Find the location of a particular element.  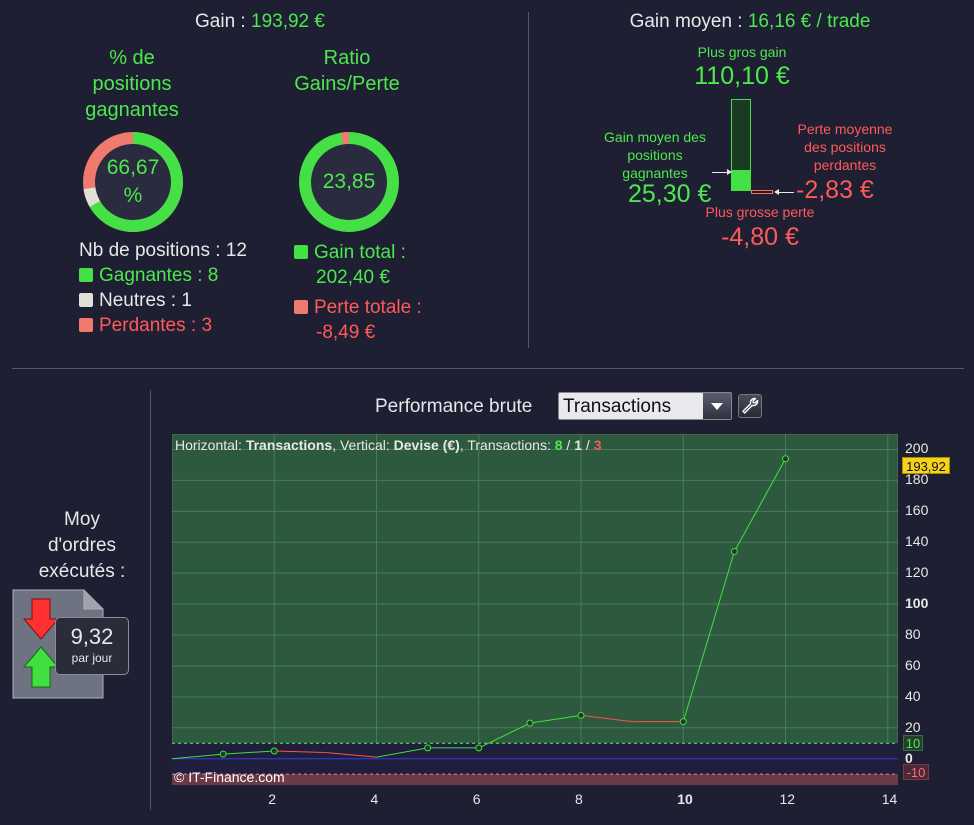

y-tick-label: 40 is located at coordinates (913, 695).